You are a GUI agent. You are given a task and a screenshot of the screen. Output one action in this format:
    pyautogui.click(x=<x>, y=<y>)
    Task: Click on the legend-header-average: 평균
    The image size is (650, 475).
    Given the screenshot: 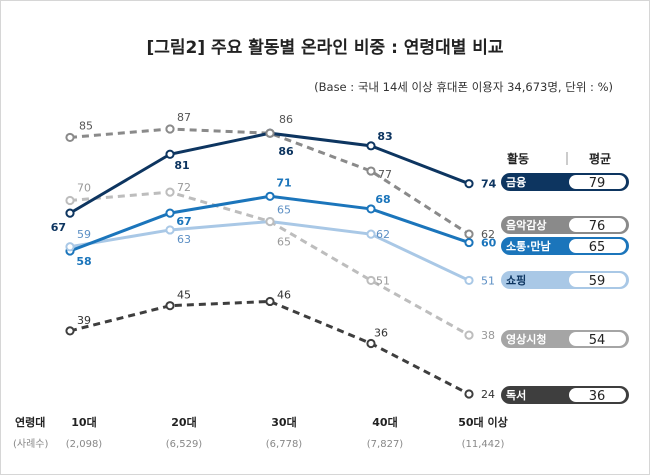 What is the action you would take?
    pyautogui.click(x=600, y=159)
    